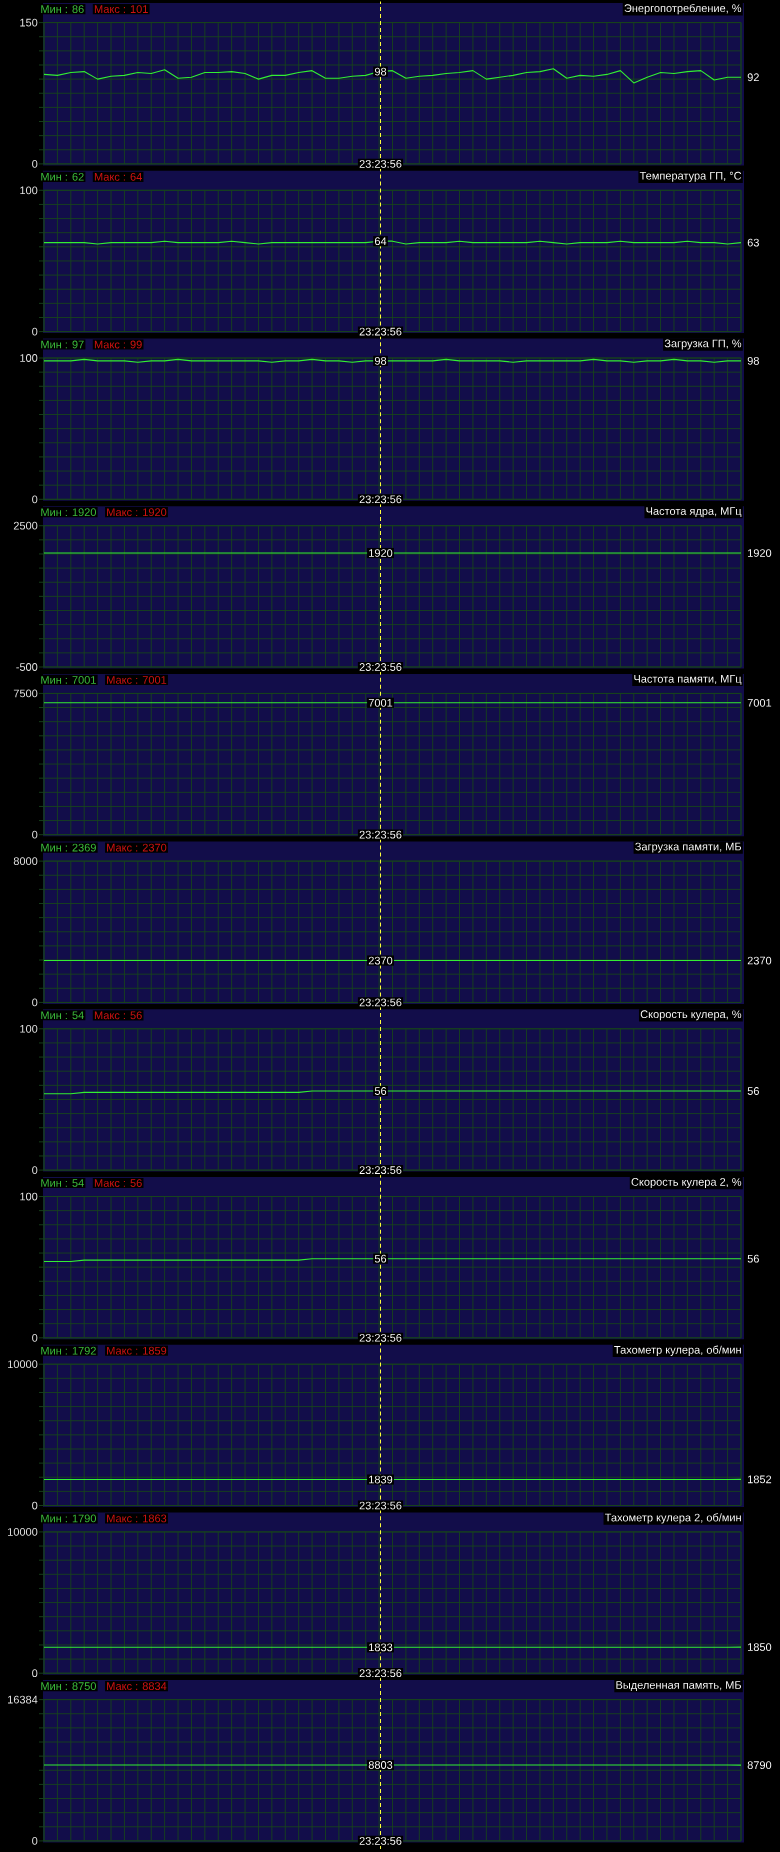  I want to click on text: Мин : 1790, so click(68, 1518).